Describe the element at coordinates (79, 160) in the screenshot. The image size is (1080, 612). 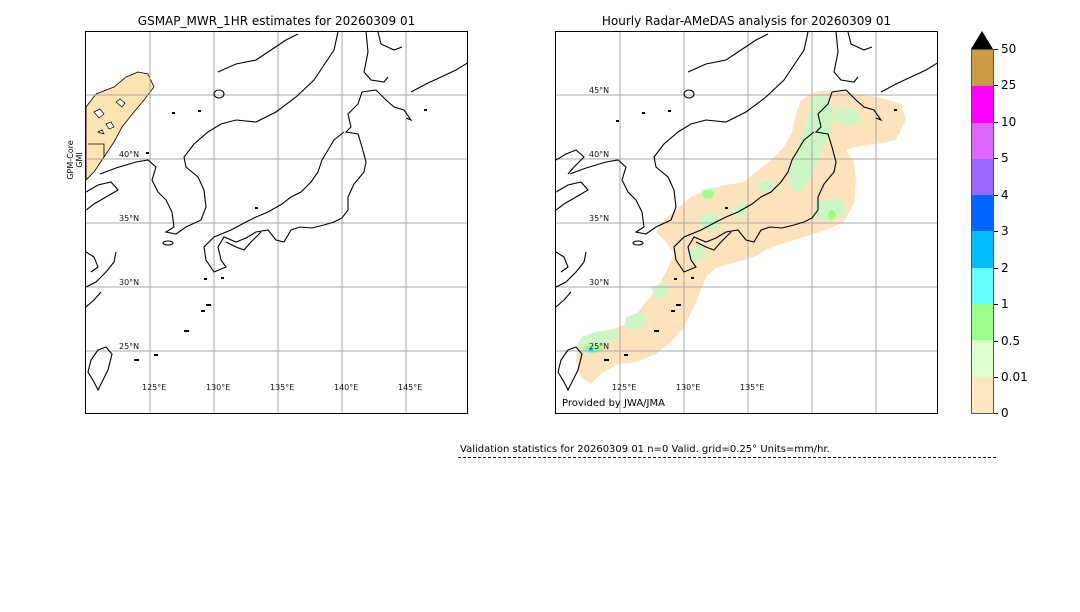
I see `sensor-label-line2: GMI` at that location.